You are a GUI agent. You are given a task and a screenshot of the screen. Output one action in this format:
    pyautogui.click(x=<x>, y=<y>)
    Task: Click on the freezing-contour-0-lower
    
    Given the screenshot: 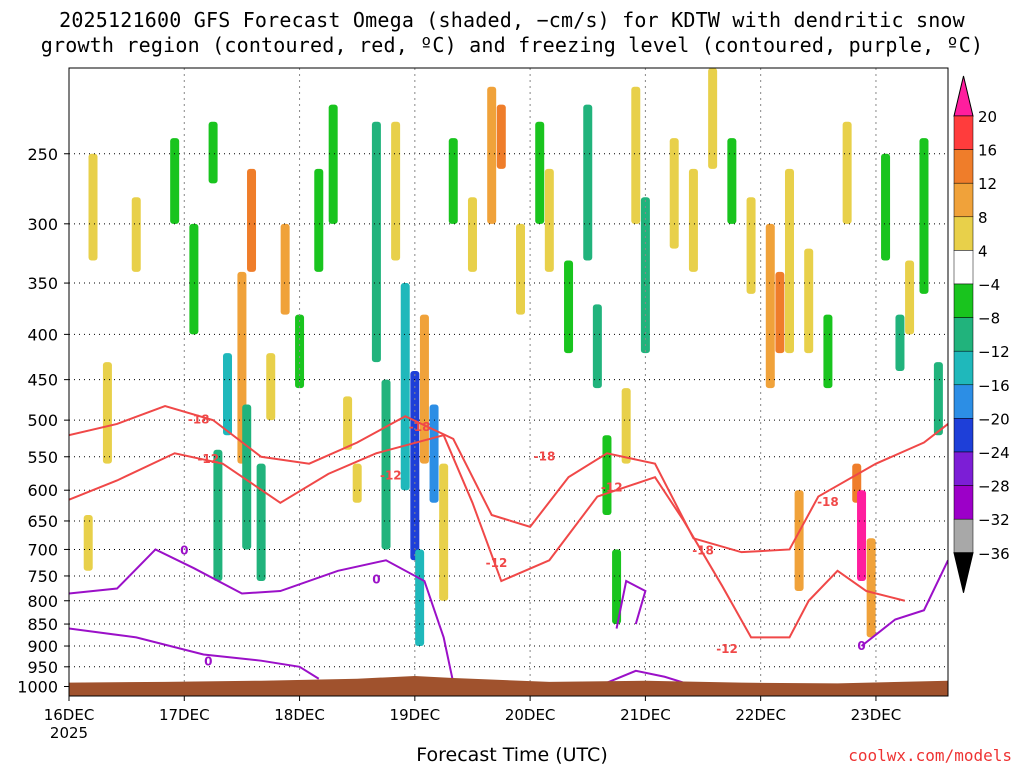 What is the action you would take?
    pyautogui.click(x=194, y=653)
    